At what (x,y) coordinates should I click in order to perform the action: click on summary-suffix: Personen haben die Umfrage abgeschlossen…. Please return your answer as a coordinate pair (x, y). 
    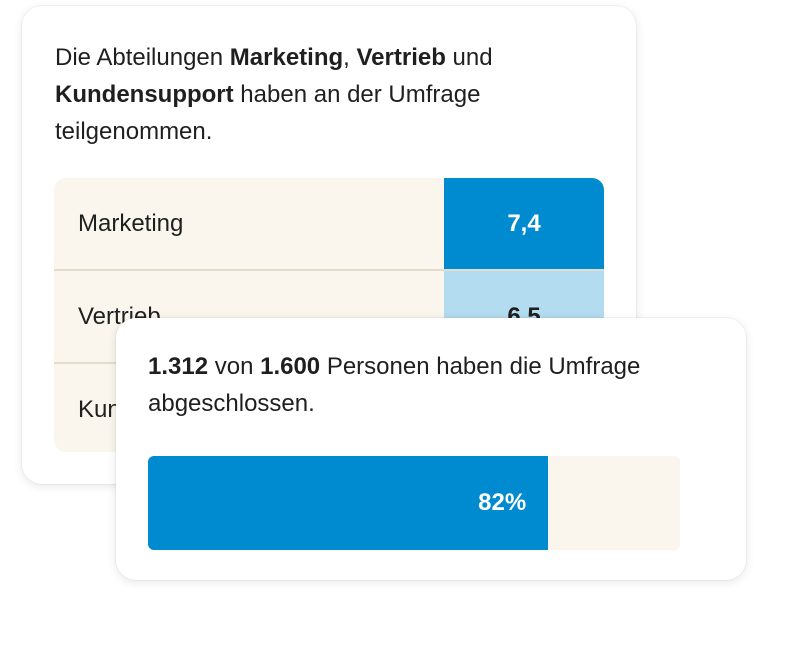
    Looking at the image, I should click on (394, 385).